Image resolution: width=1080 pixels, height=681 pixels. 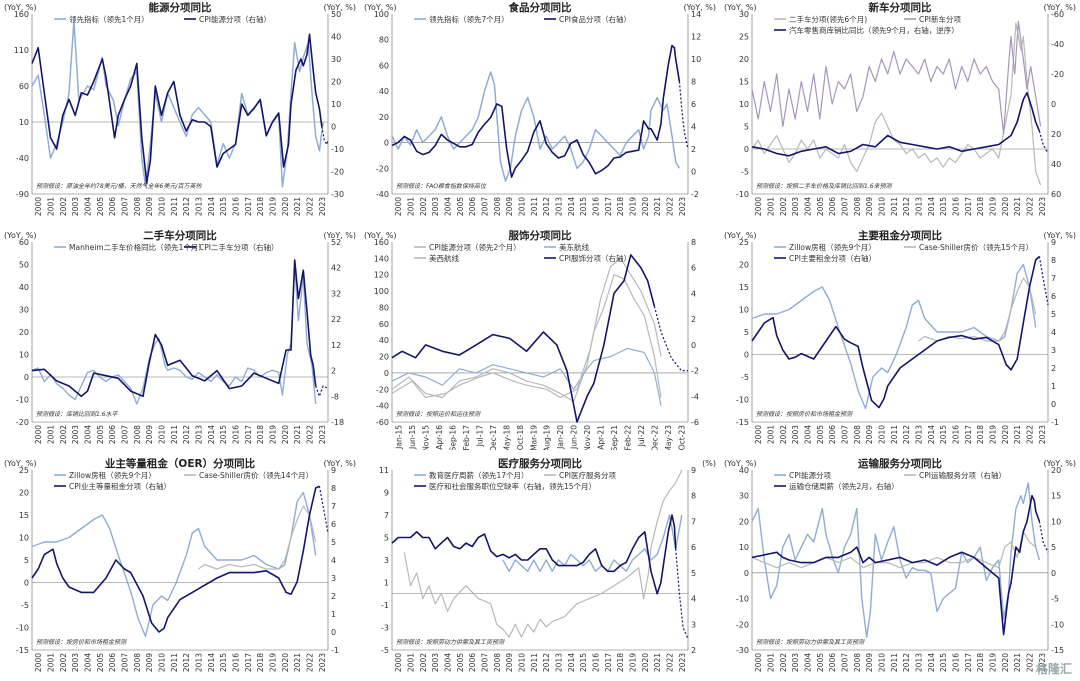 What do you see at coordinates (540, 464) in the screenshot?
I see `chart-title: 医疗服务分项同比` at bounding box center [540, 464].